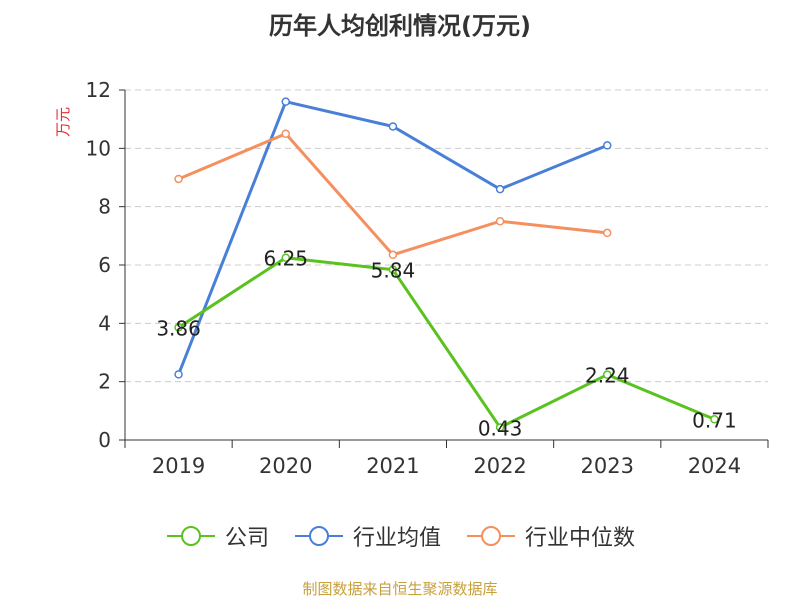 This screenshot has height=600, width=800. Describe the element at coordinates (98, 90) in the screenshot. I see `y-tick-label: 12` at that location.